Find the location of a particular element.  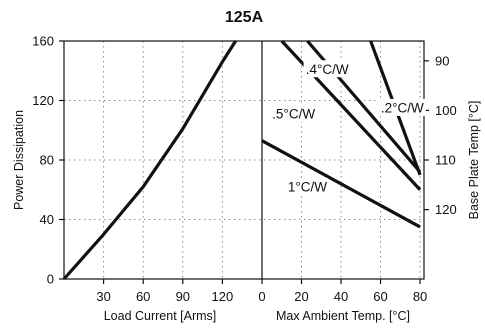

y2-tick-label: 110 is located at coordinates (445, 160).